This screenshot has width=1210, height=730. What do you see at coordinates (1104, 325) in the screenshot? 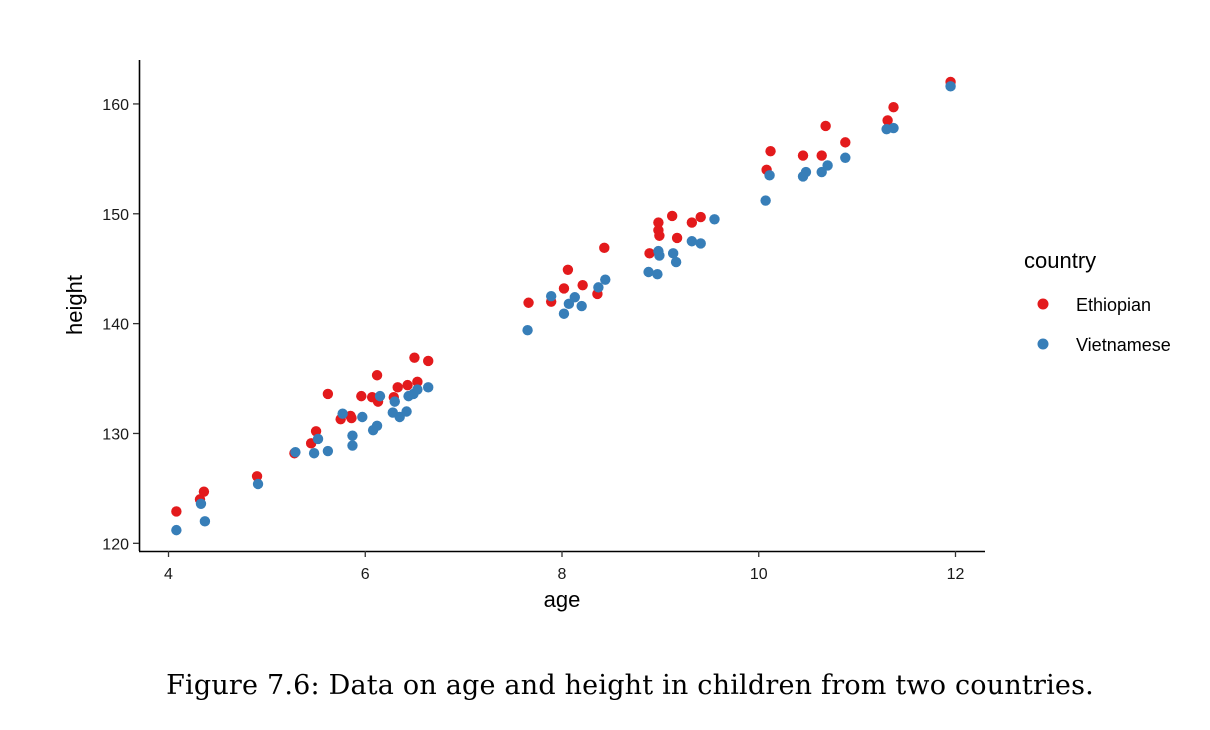
I see `legend-items: Ethiopian Vietnamese` at bounding box center [1104, 325].